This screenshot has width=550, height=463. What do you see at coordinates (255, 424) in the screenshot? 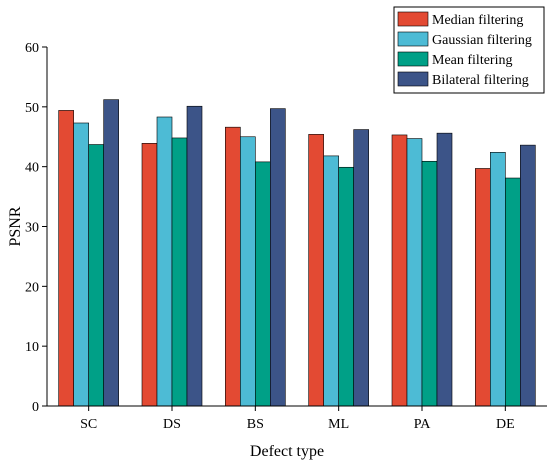
I see `x-tick-label-bs: BS` at bounding box center [255, 424].